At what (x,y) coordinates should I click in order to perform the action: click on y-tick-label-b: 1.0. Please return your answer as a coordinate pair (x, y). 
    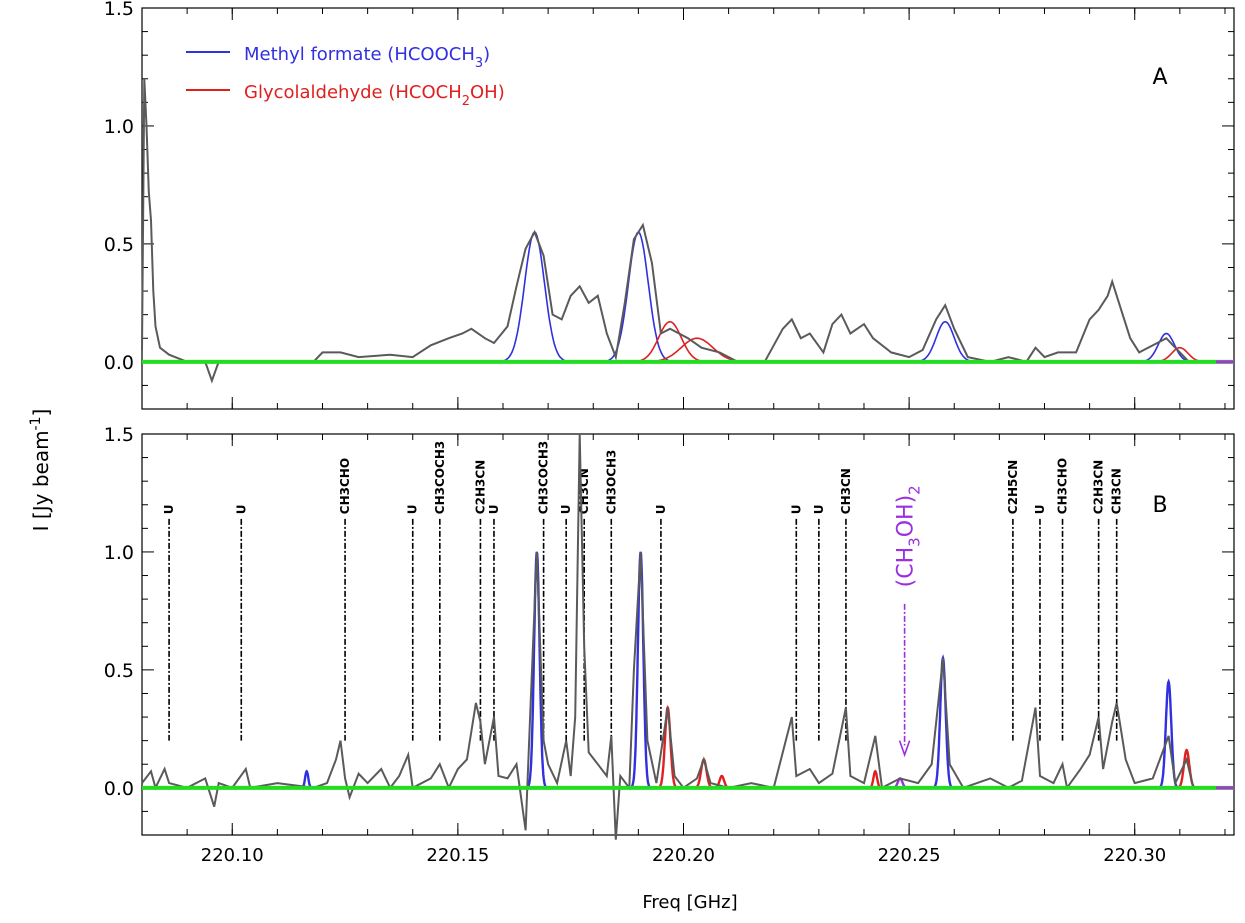
    Looking at the image, I should click on (119, 553).